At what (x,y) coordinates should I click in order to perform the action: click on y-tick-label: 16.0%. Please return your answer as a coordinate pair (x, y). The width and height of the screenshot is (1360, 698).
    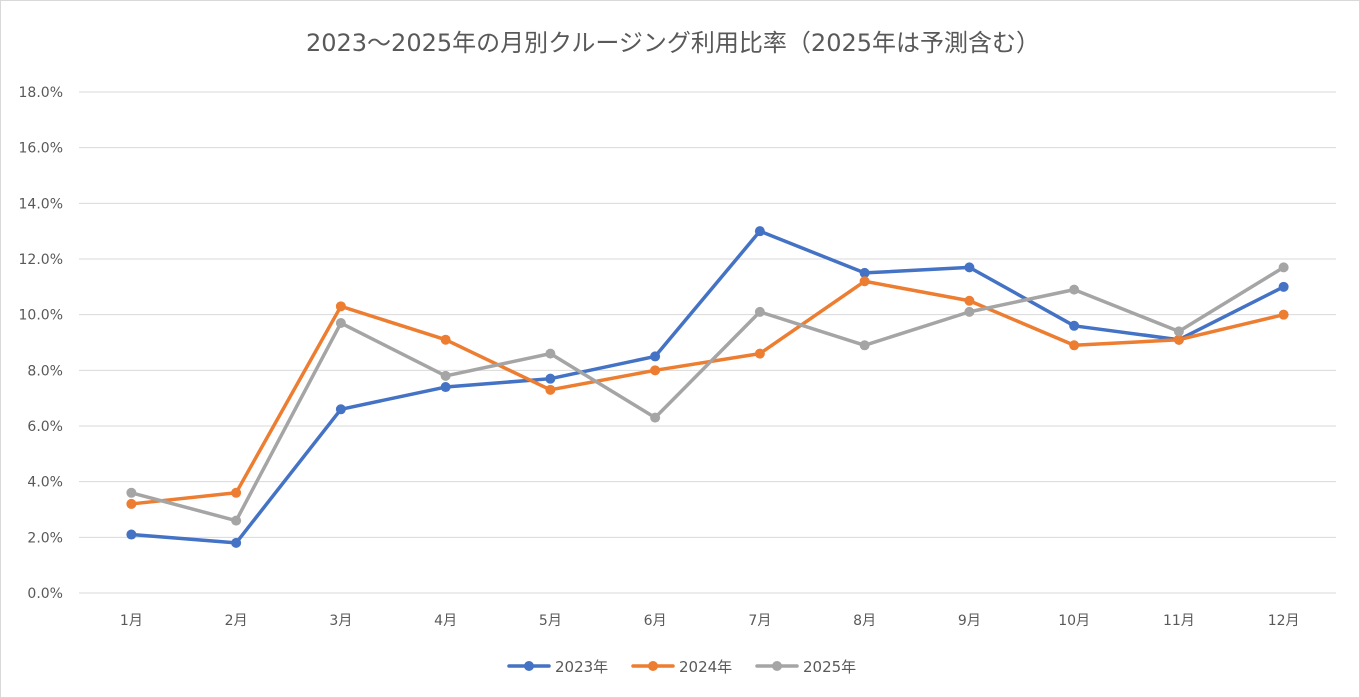
    Looking at the image, I should click on (41, 149).